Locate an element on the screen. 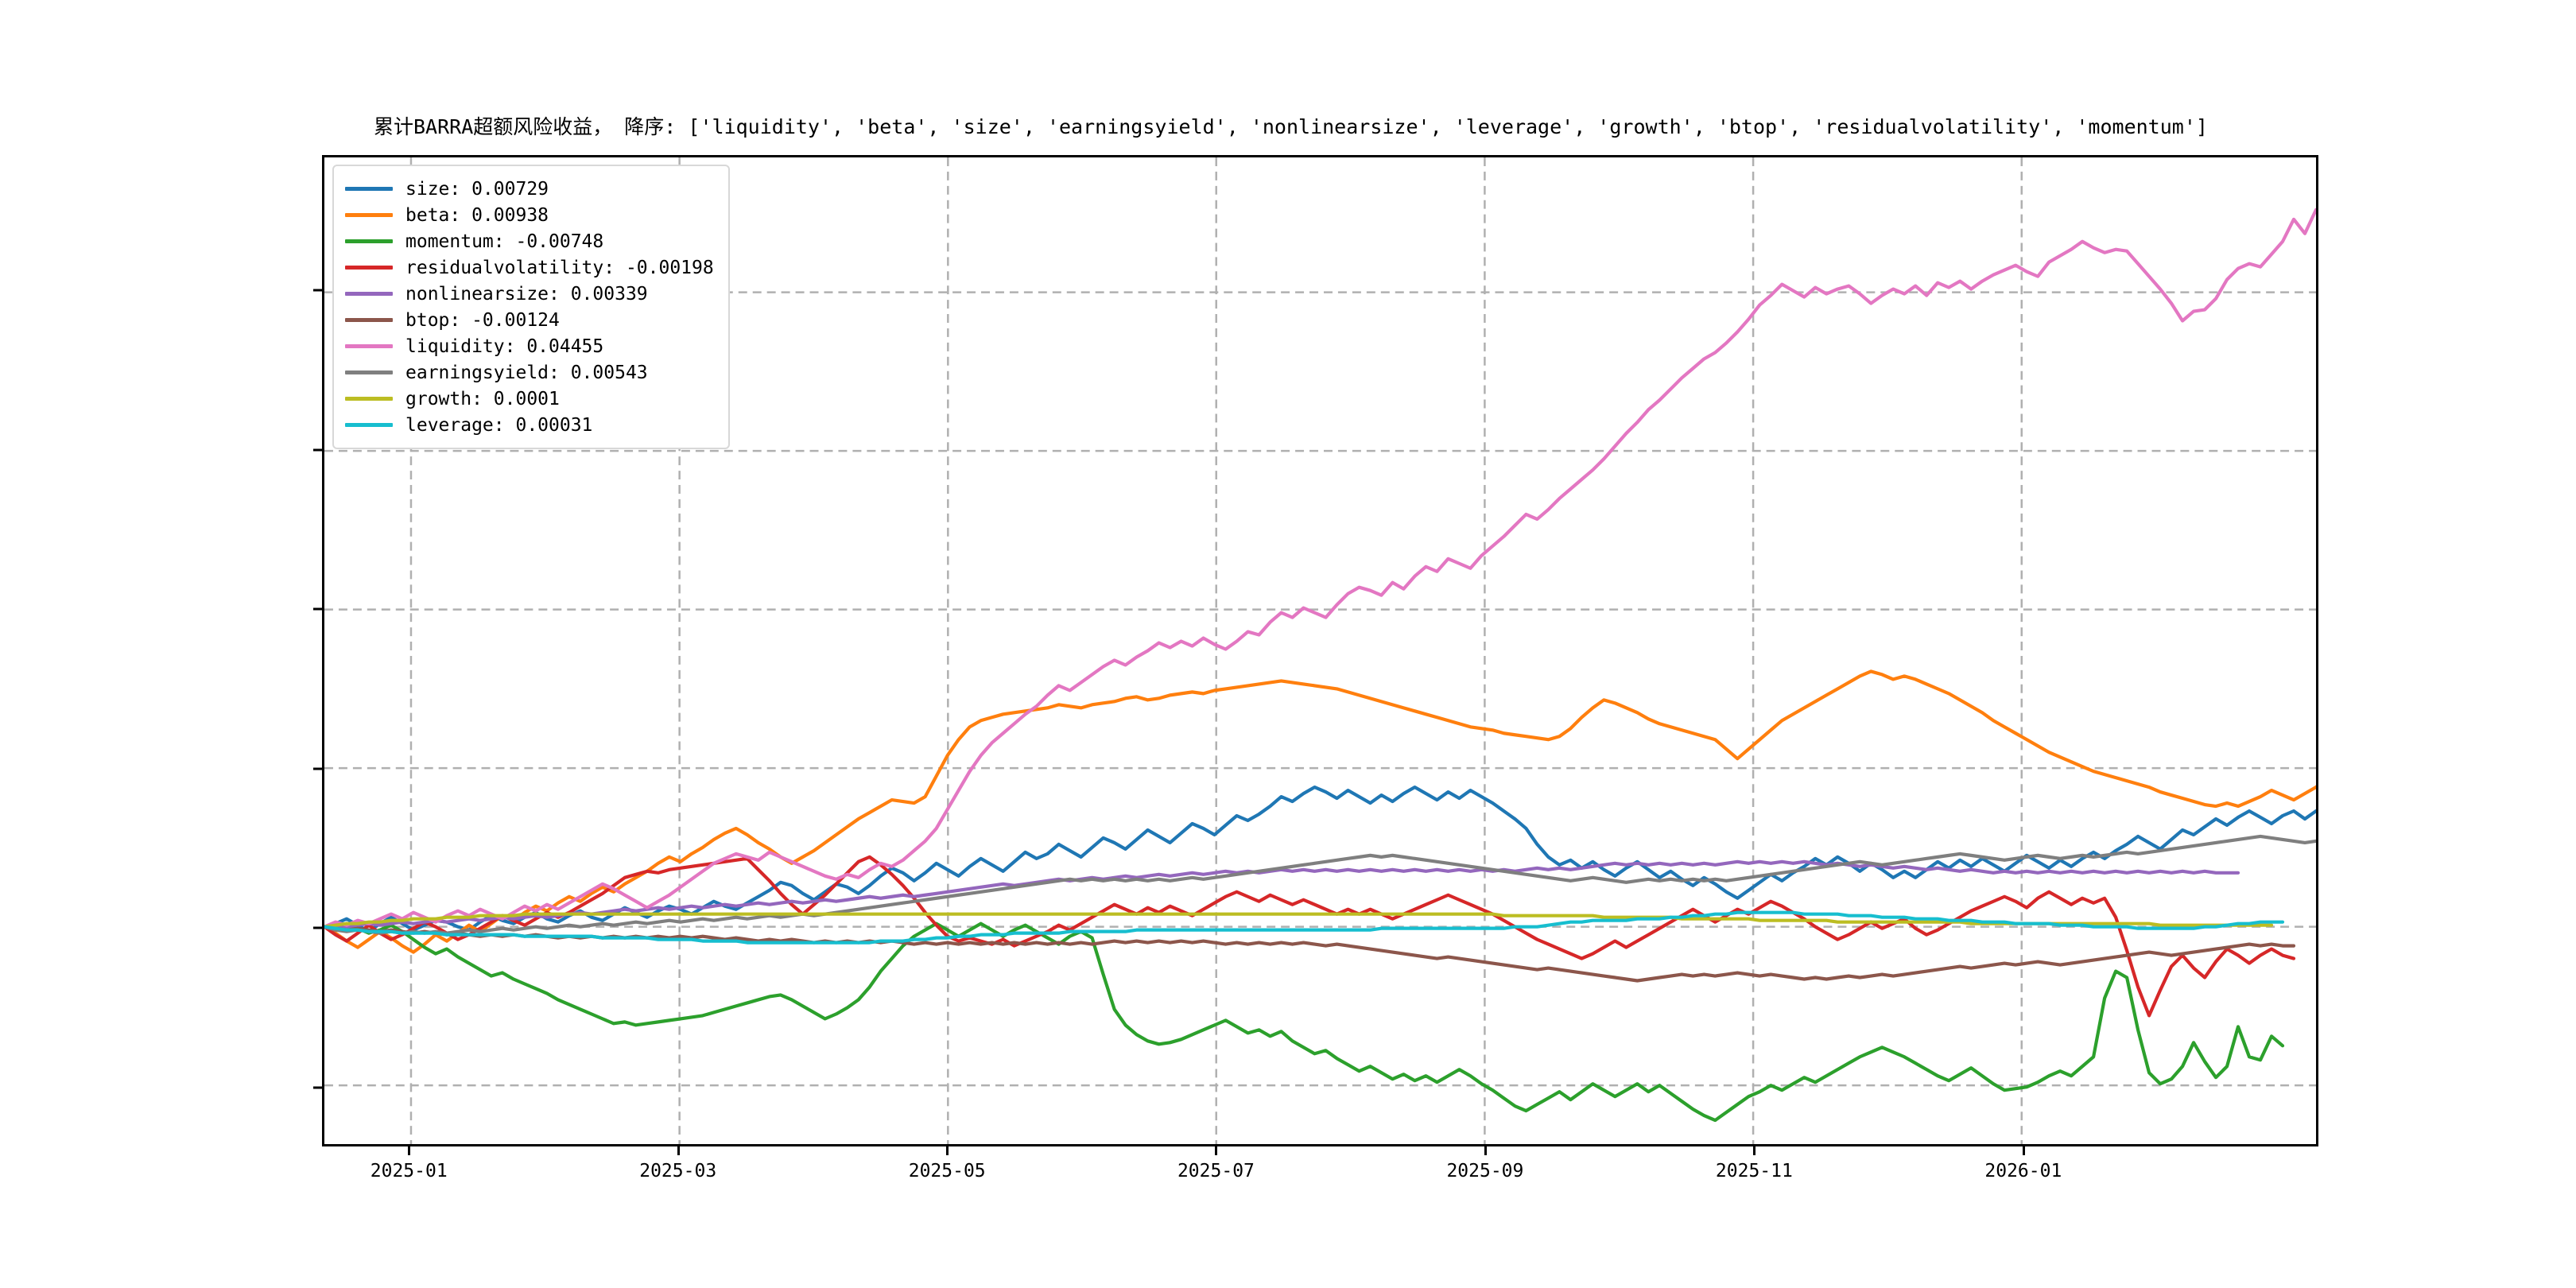 The image size is (2576, 1288). x-tick-label: 2026-01 is located at coordinates (2023, 1171).